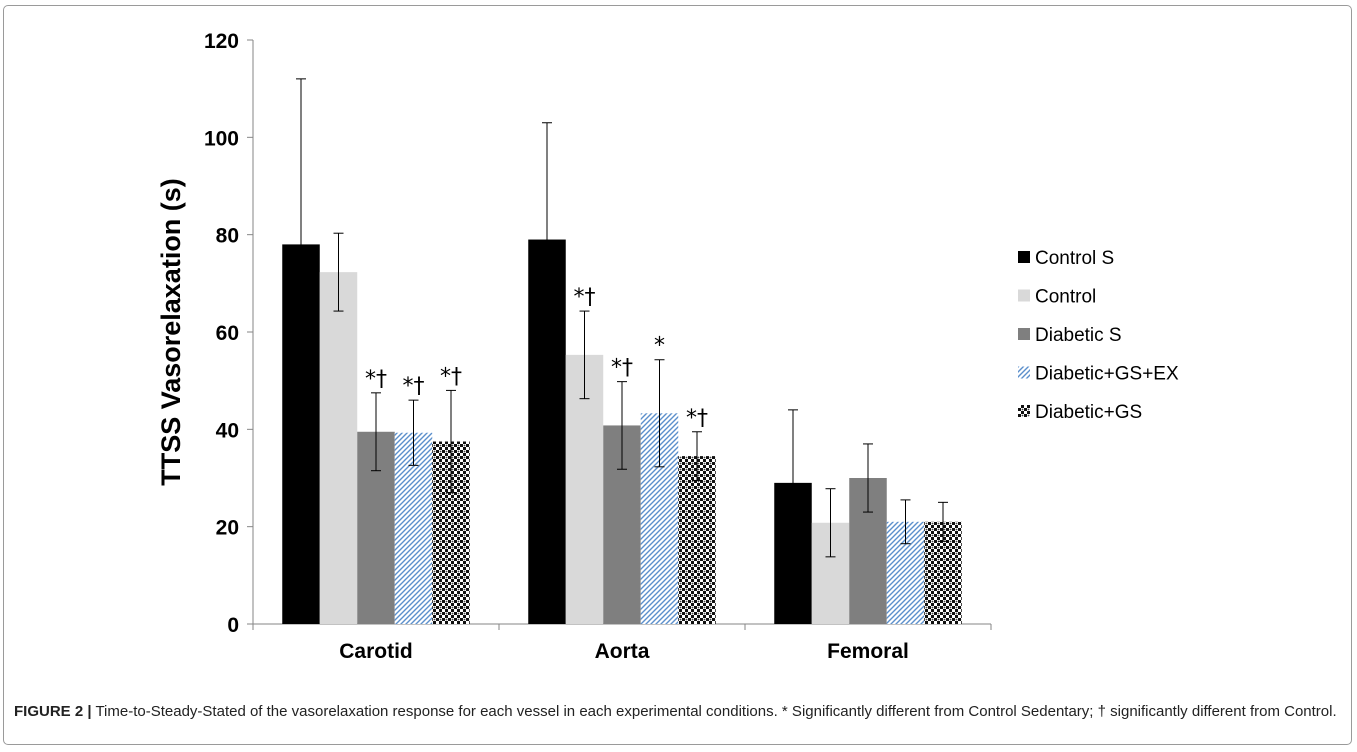 Image resolution: width=1357 pixels, height=752 pixels. What do you see at coordinates (622, 651) in the screenshot?
I see `x-tick-label: Aorta` at bounding box center [622, 651].